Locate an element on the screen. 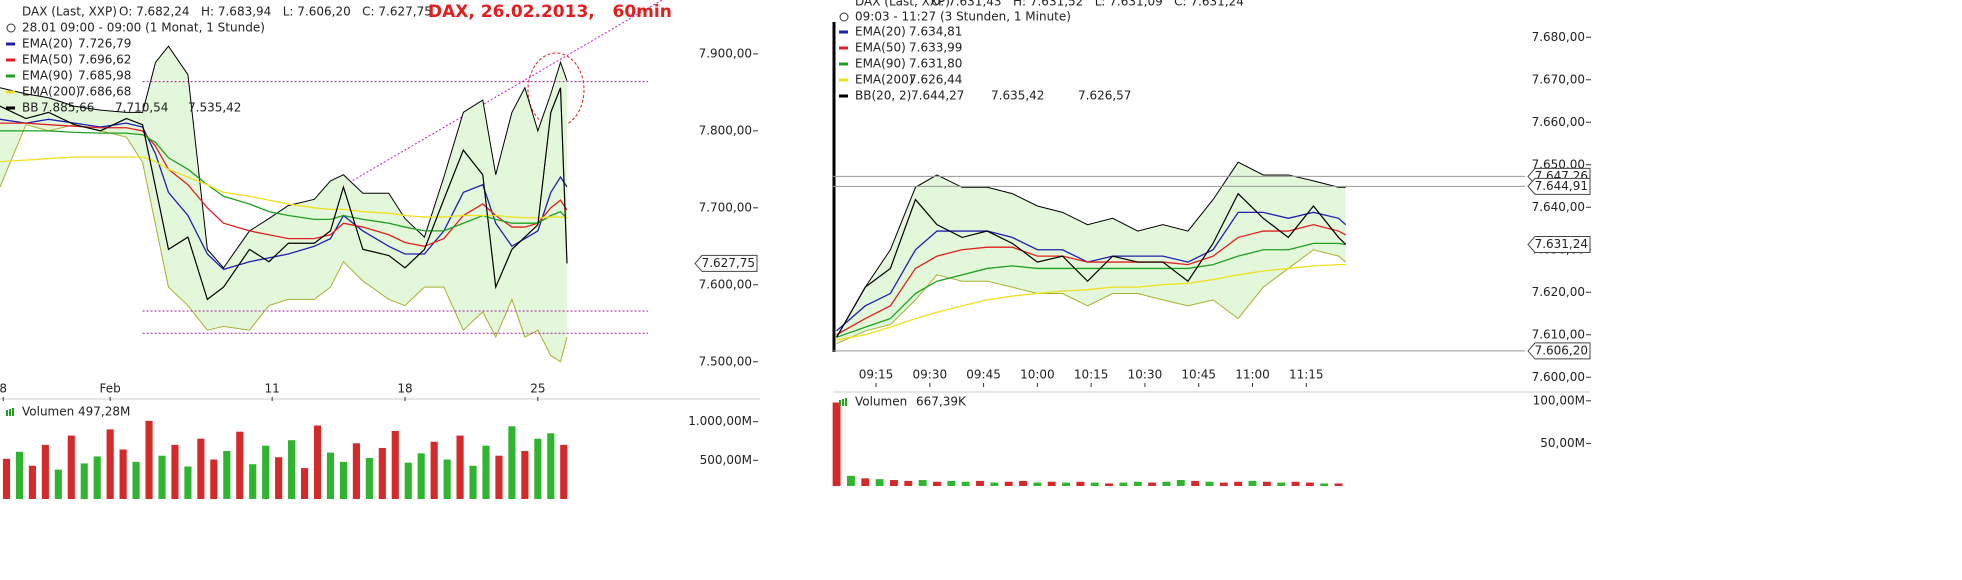 The width and height of the screenshot is (1962, 580). x-tick-label: 09:30 is located at coordinates (930, 375).